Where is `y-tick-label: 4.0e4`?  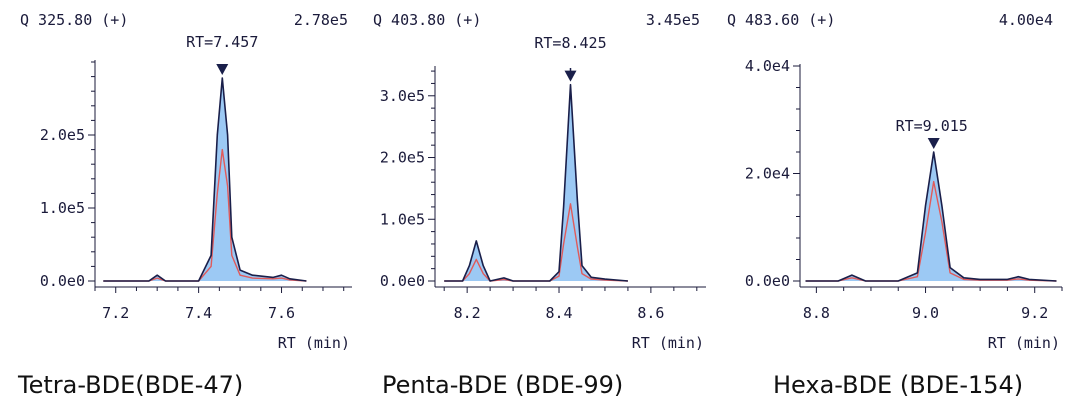 y-tick-label: 4.0e4 is located at coordinates (767, 66).